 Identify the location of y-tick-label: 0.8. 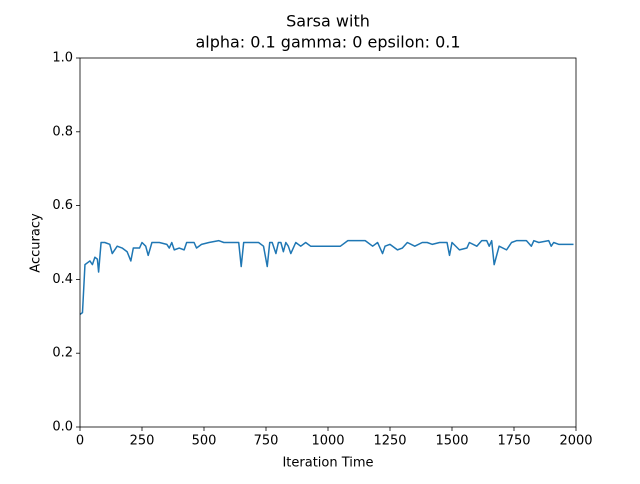
(62, 131).